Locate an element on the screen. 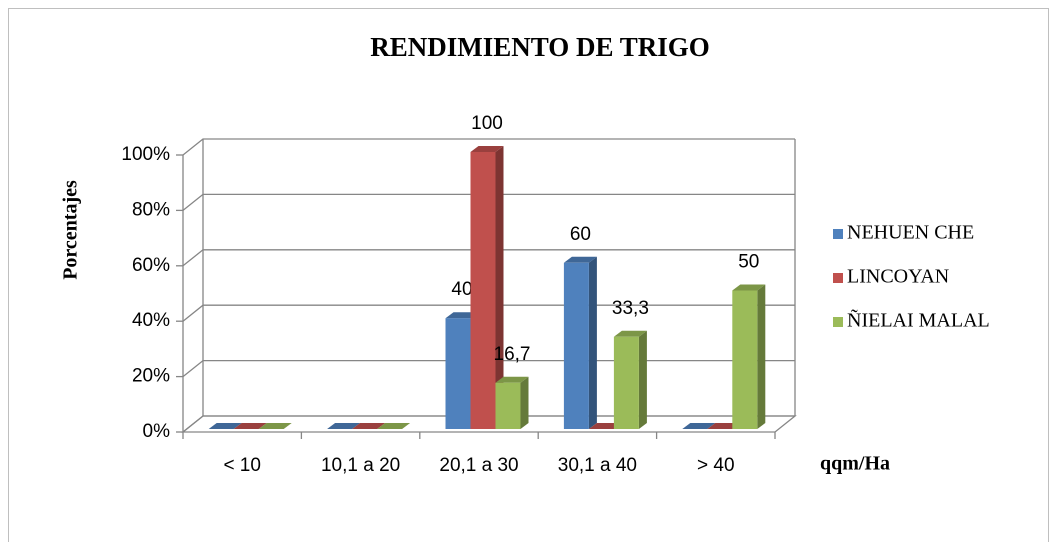 Image resolution: width=1058 pixels, height=542 pixels. legend-label: ÑIELAI MALAL is located at coordinates (918, 320).